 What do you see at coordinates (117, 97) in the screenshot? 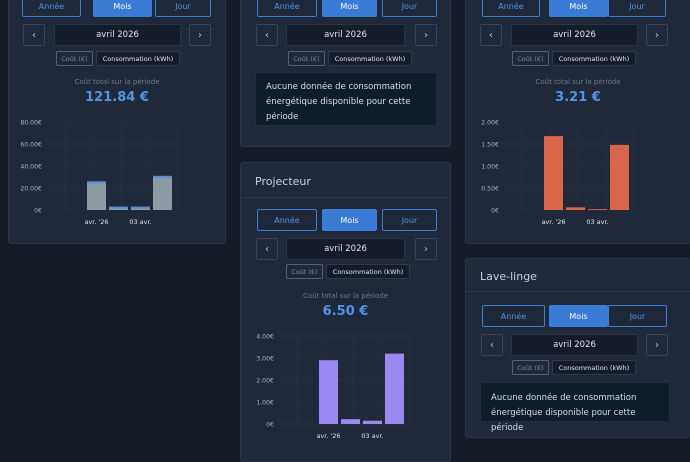
I see `cost-total-value: 121.84 €` at bounding box center [117, 97].